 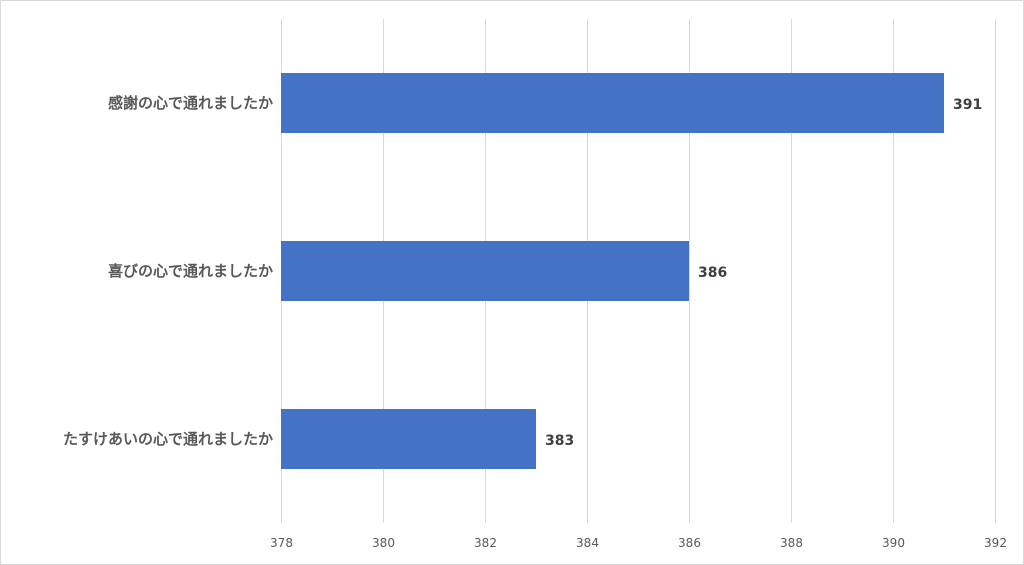 What do you see at coordinates (559, 441) in the screenshot?
I see `data-label: 383` at bounding box center [559, 441].